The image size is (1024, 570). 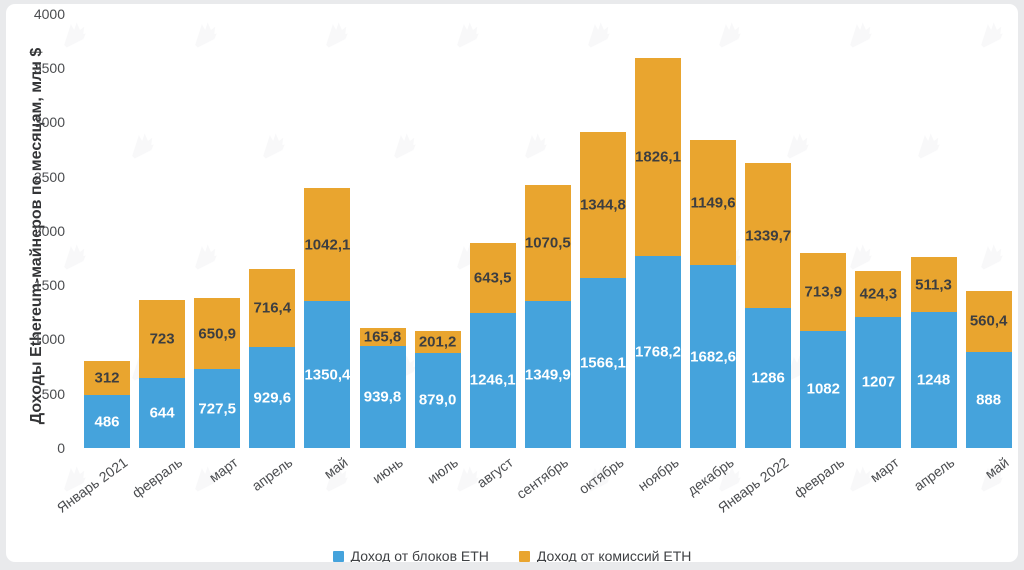 What do you see at coordinates (524, 556) in the screenshot?
I see `legend-swatch-fees-icon` at bounding box center [524, 556].